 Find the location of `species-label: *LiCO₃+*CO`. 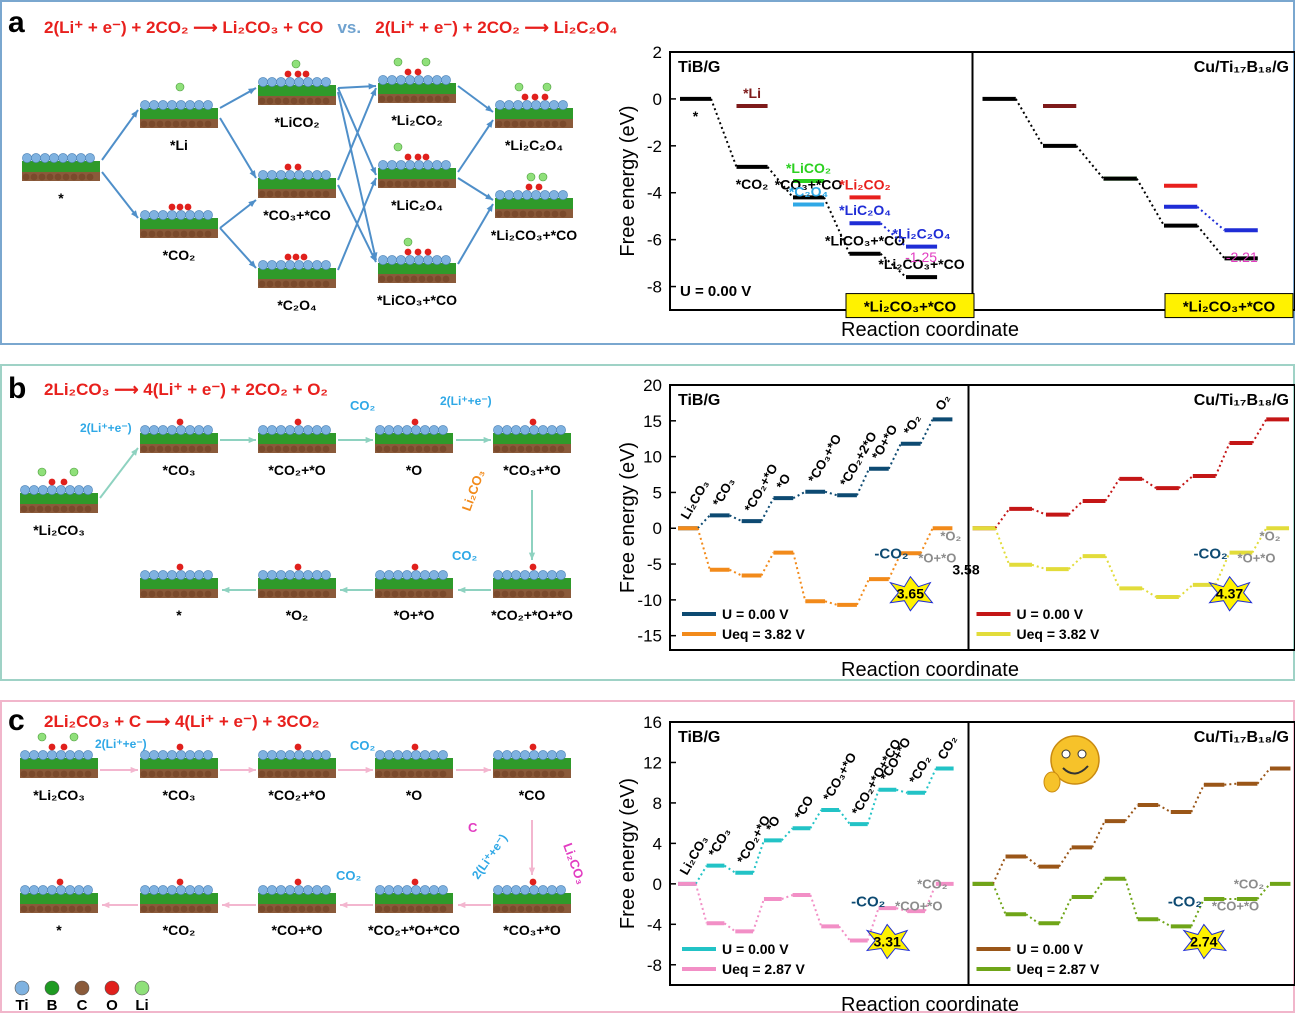

species-label: *LiCO₃+*CO is located at coordinates (417, 300).